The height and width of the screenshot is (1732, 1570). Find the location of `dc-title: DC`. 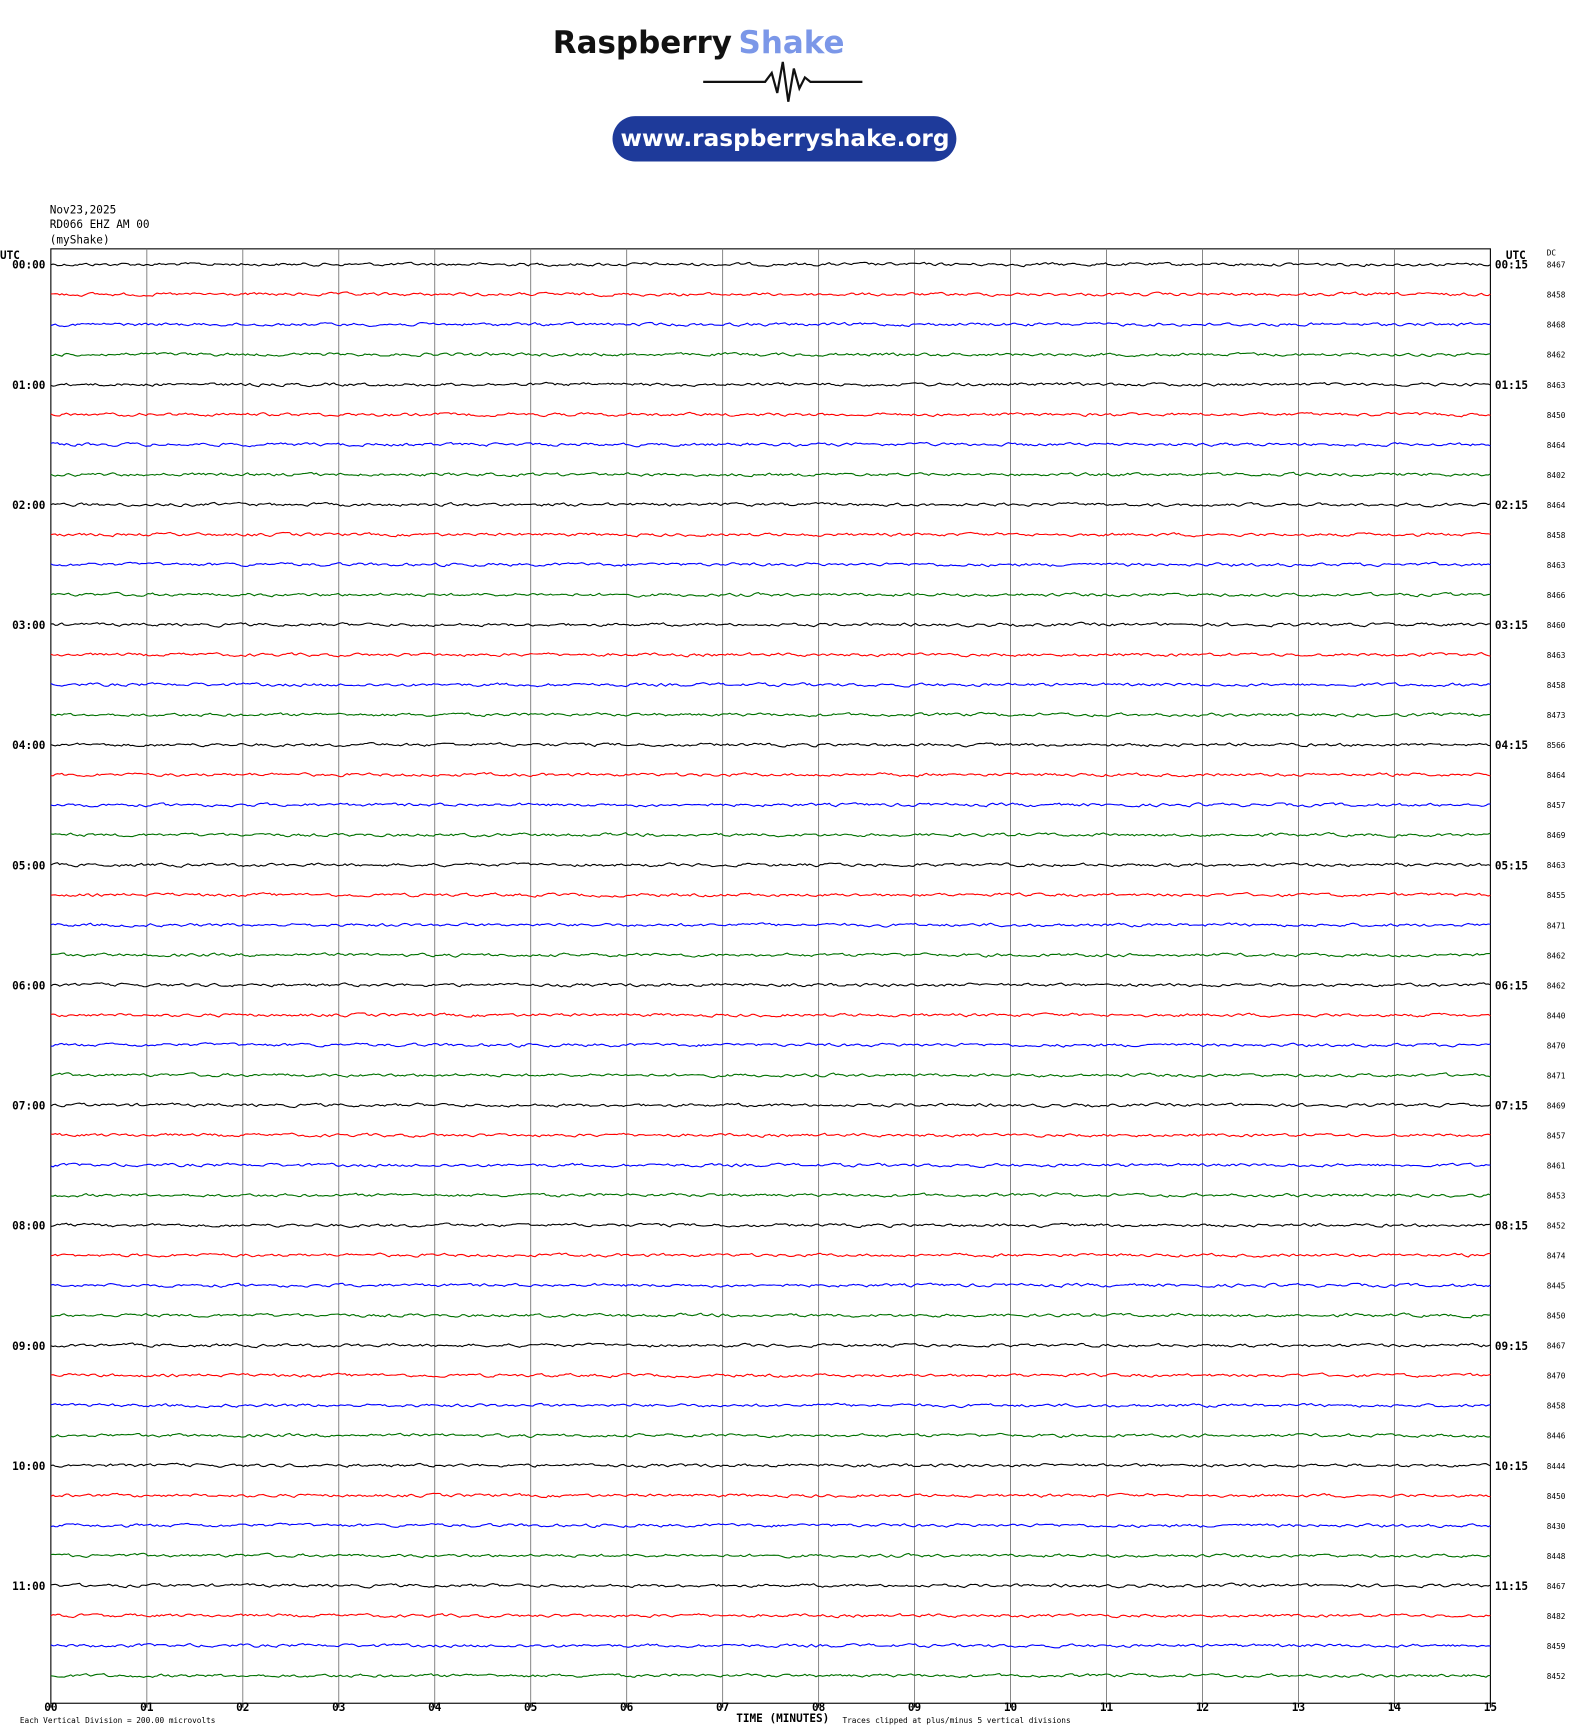

dc-title: DC is located at coordinates (1552, 252).